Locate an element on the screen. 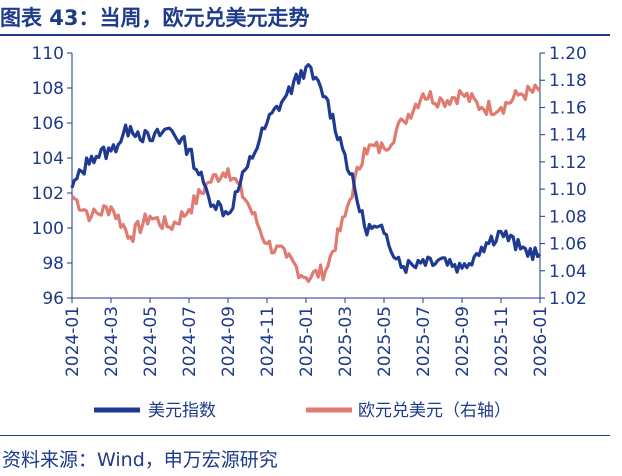 This screenshot has width=622, height=476. legend-label-dollar-index: 美元指数 is located at coordinates (182, 411).